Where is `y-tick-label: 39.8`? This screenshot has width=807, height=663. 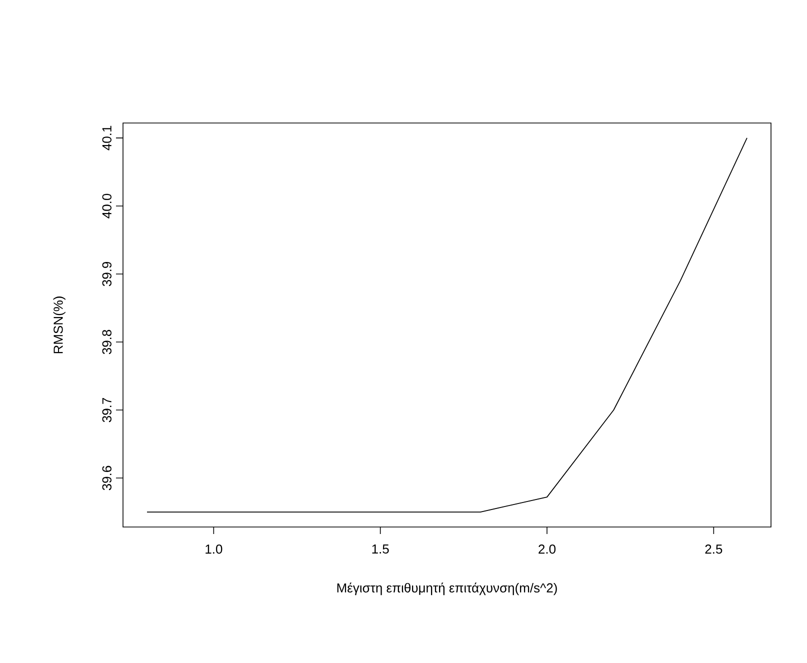
y-tick-label: 39.8 is located at coordinates (107, 342).